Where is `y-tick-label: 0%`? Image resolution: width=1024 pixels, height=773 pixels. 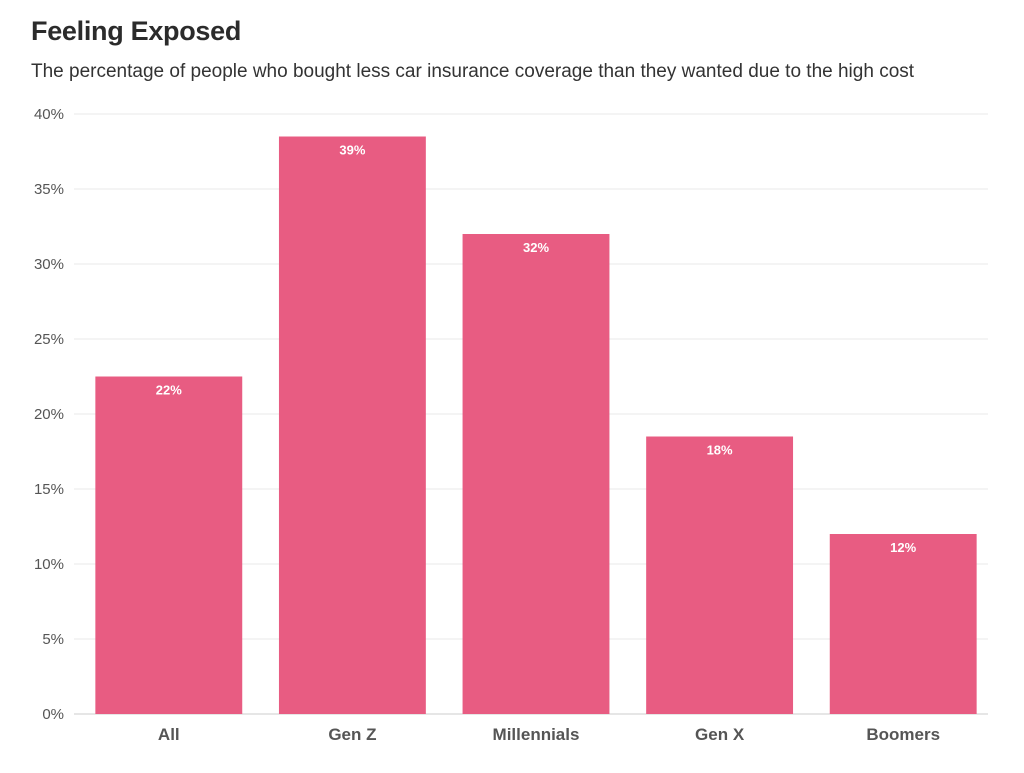
y-tick-label: 0% is located at coordinates (53, 714).